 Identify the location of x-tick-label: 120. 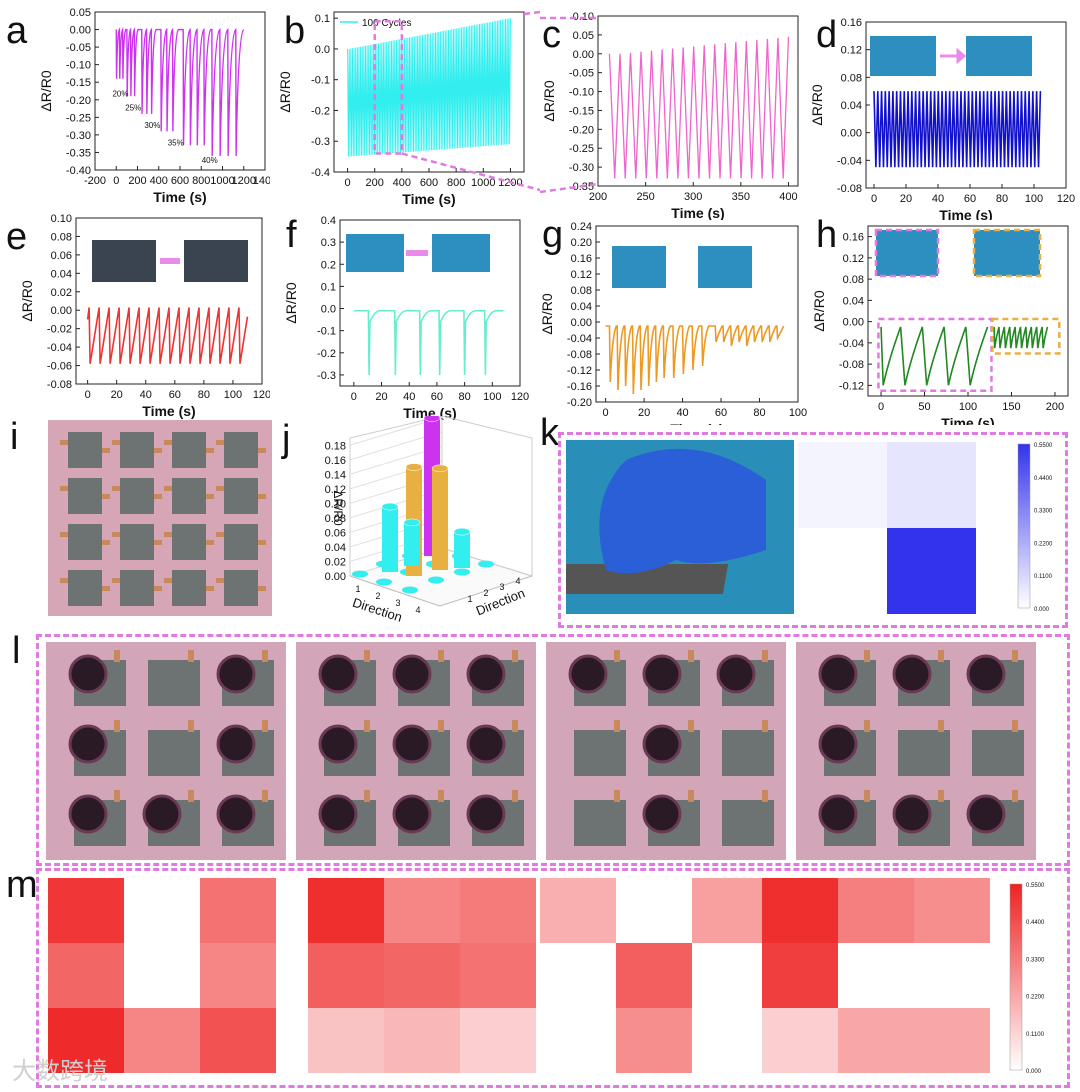
(520, 397).